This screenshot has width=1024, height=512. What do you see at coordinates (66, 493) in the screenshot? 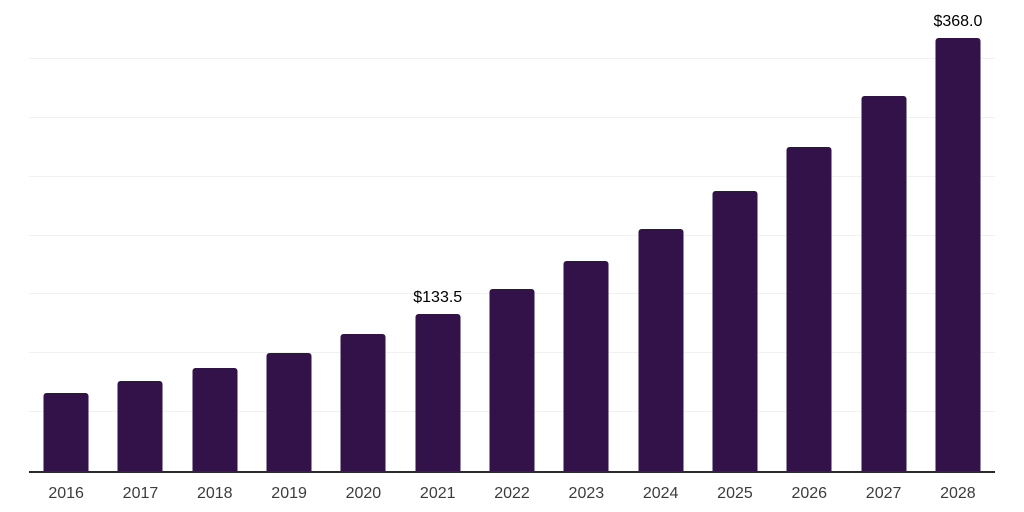
I see `x-tick-2016: 2016` at bounding box center [66, 493].